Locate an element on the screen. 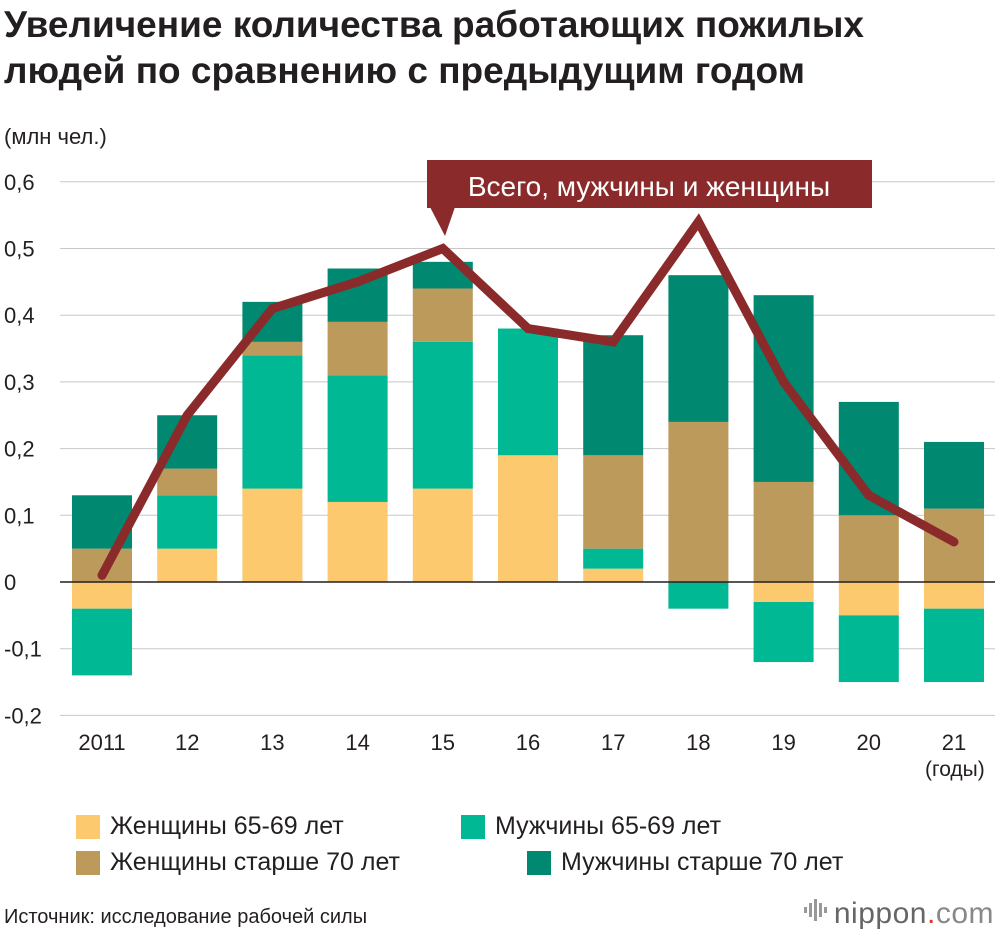 The height and width of the screenshot is (942, 1000). legend-label-men-65-69: Мужчины 65-69 лет is located at coordinates (608, 826).